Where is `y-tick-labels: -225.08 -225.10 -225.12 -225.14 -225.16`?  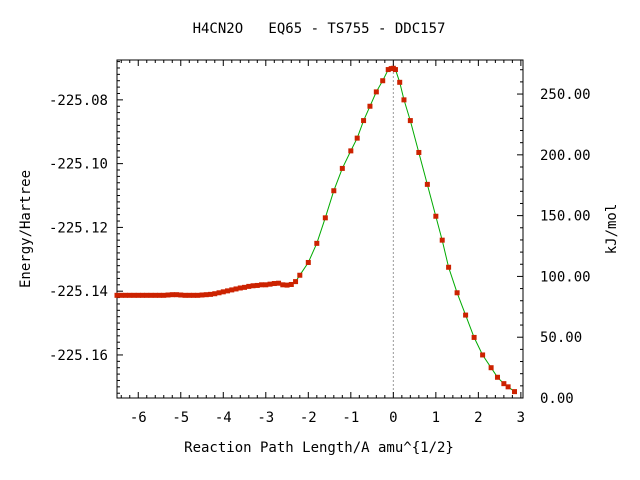 y-tick-labels: -225.08 -225.10 -225.12 -225.14 -225.16 is located at coordinates (78, 228).